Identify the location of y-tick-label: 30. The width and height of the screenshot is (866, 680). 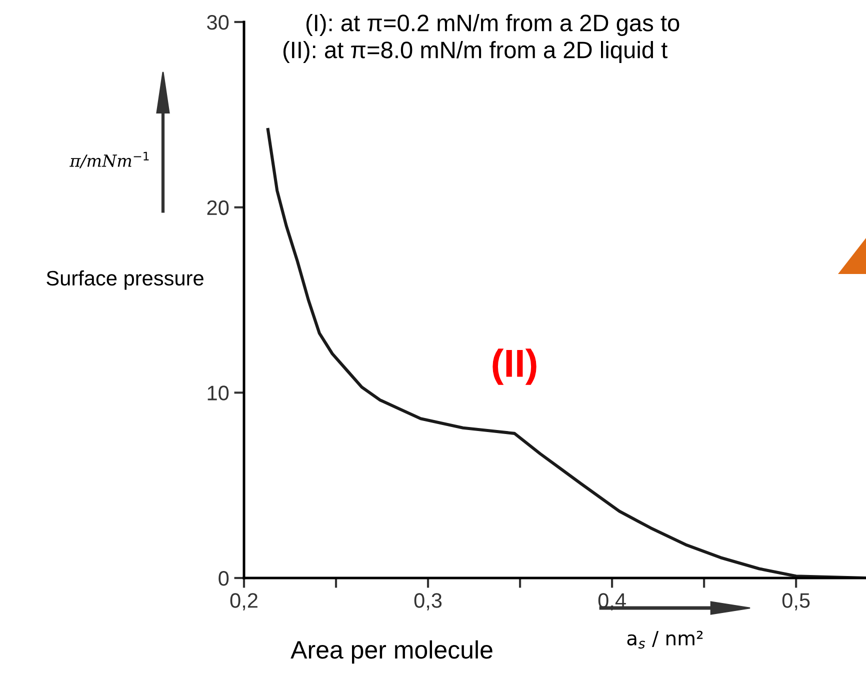
(218, 22).